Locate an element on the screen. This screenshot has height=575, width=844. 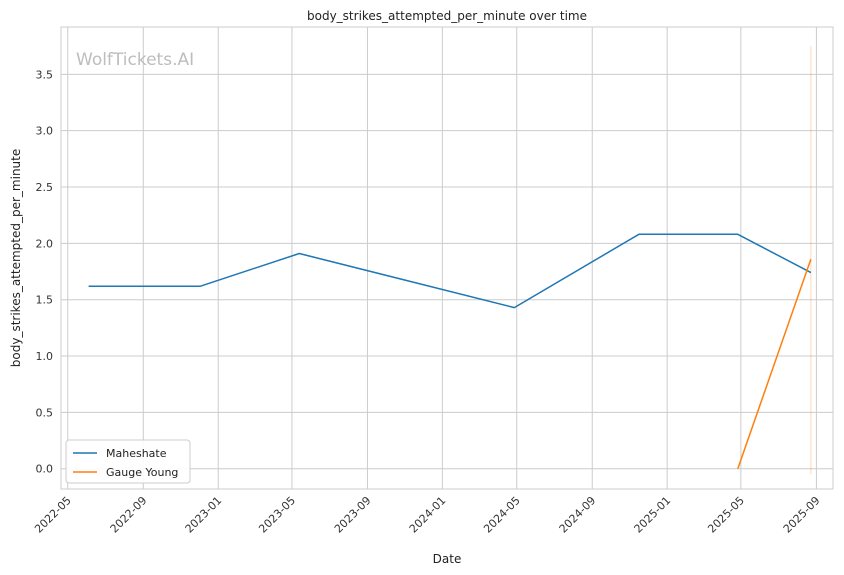
x-axis-title: Date is located at coordinates (447, 559).